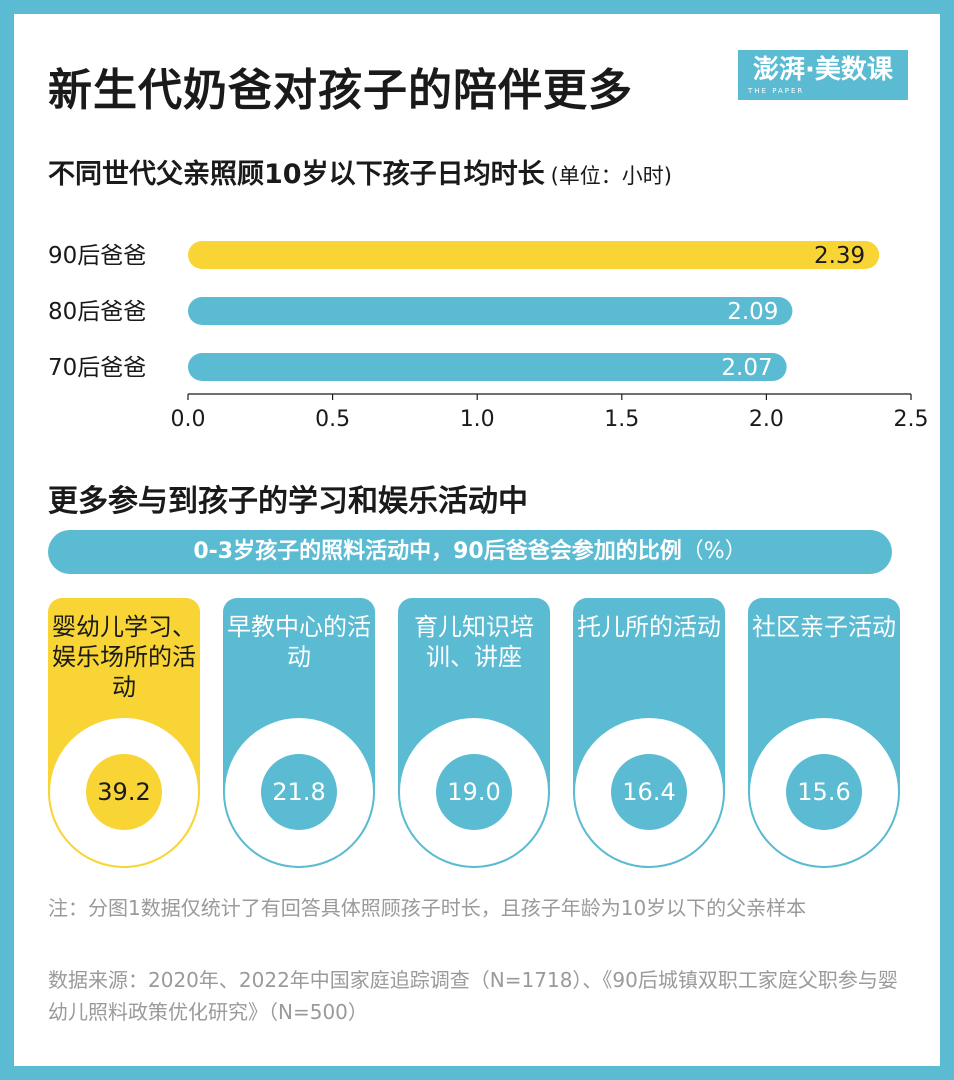  What do you see at coordinates (477, 419) in the screenshot?
I see `x-tick-label: 1.0` at bounding box center [477, 419].